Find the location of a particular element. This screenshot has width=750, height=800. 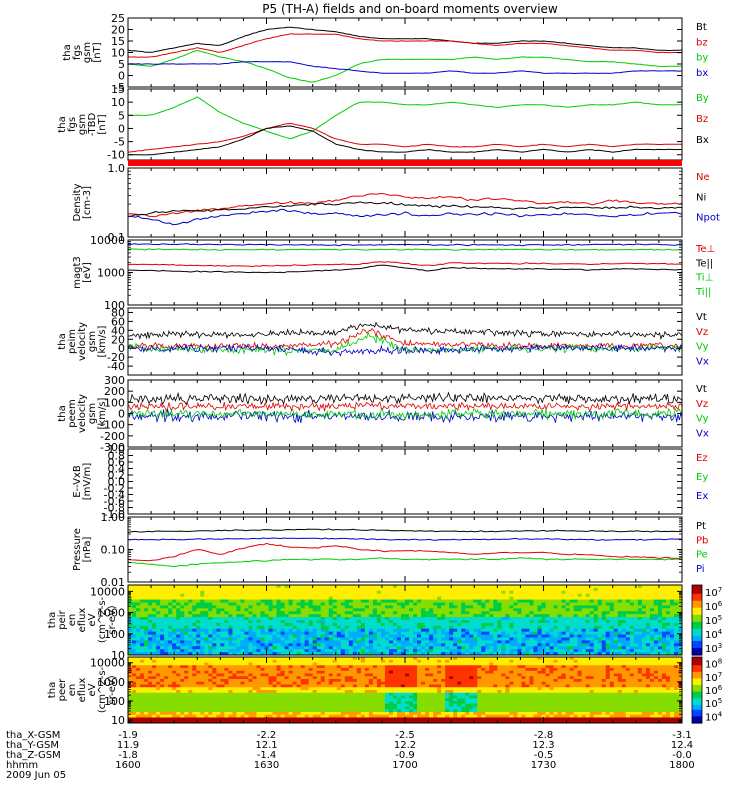

y-tick-label: 10 is located at coordinates (118, 102).